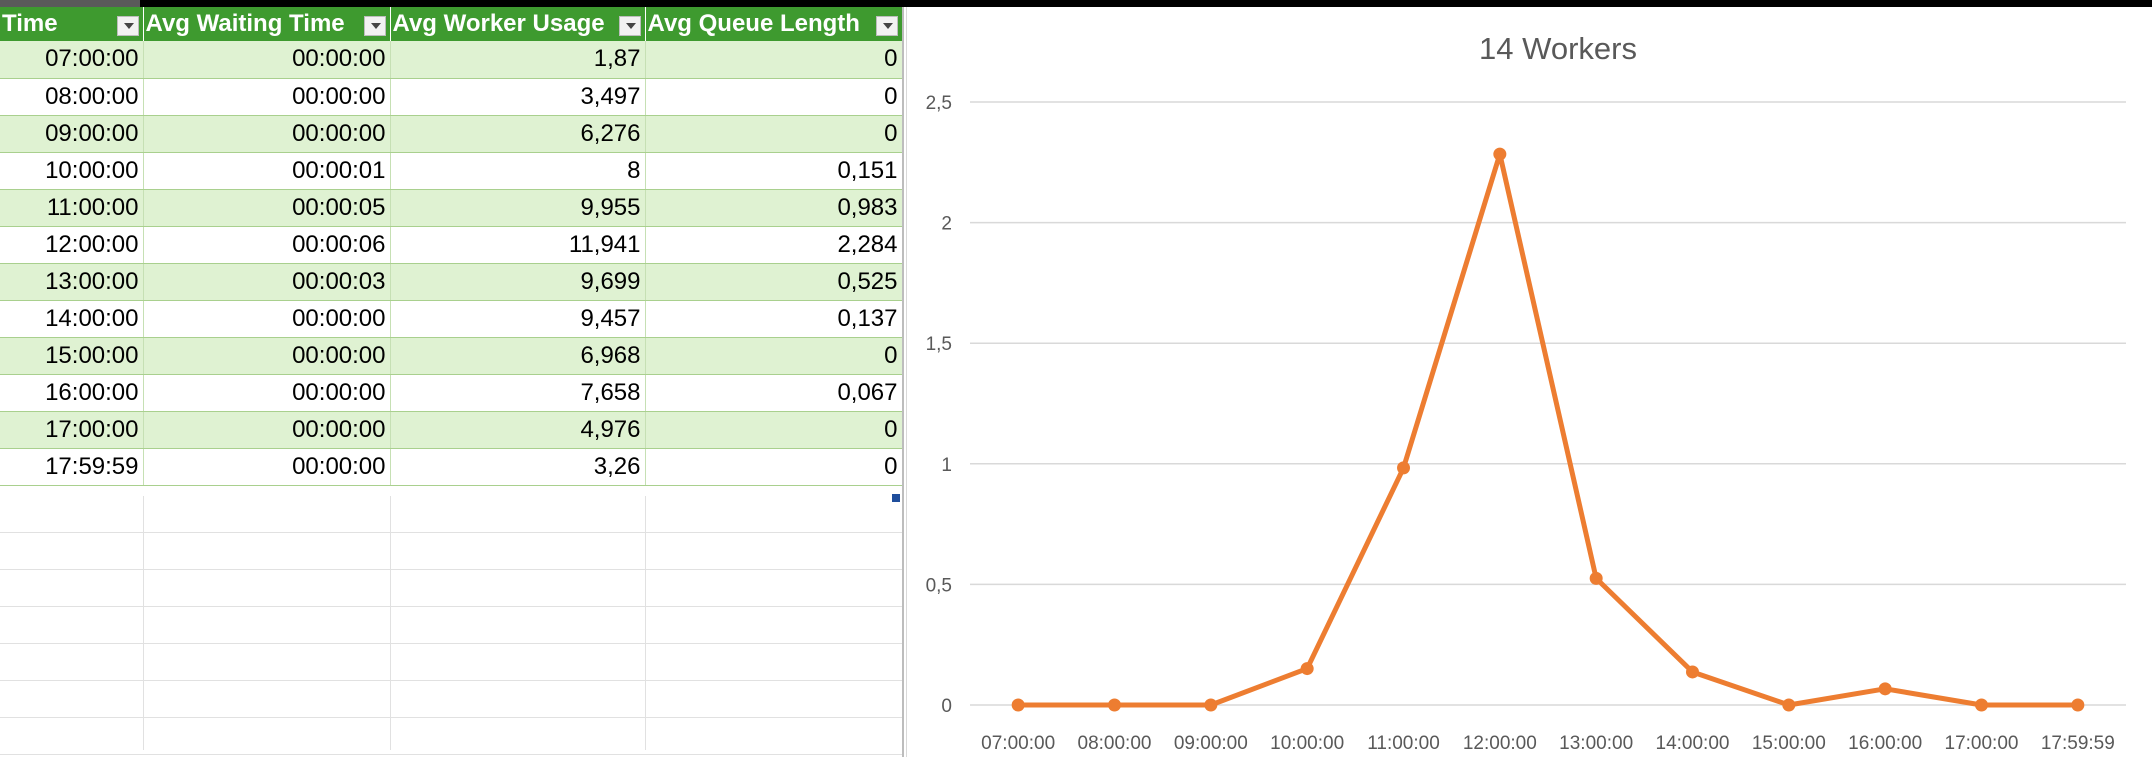 The width and height of the screenshot is (2152, 757). What do you see at coordinates (939, 585) in the screenshot?
I see `y-tick-label: 0,5` at bounding box center [939, 585].